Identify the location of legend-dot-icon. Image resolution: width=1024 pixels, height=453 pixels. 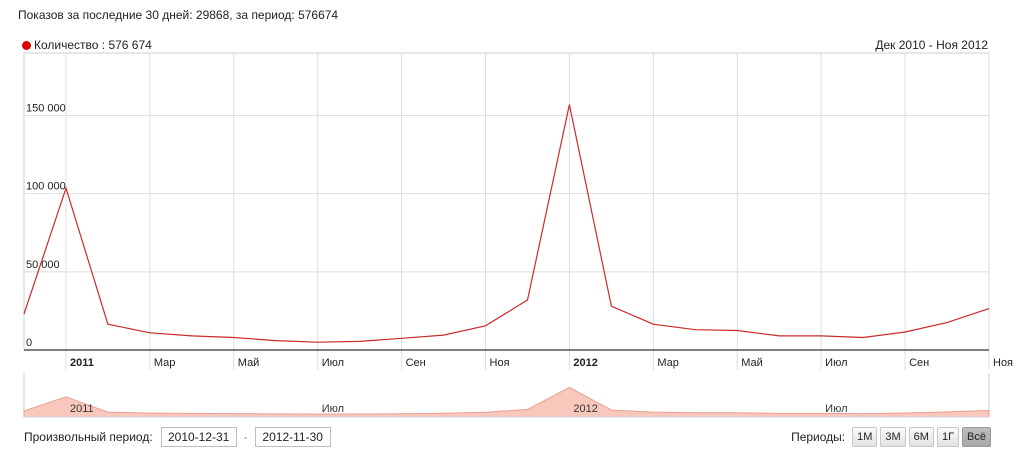
(26, 45).